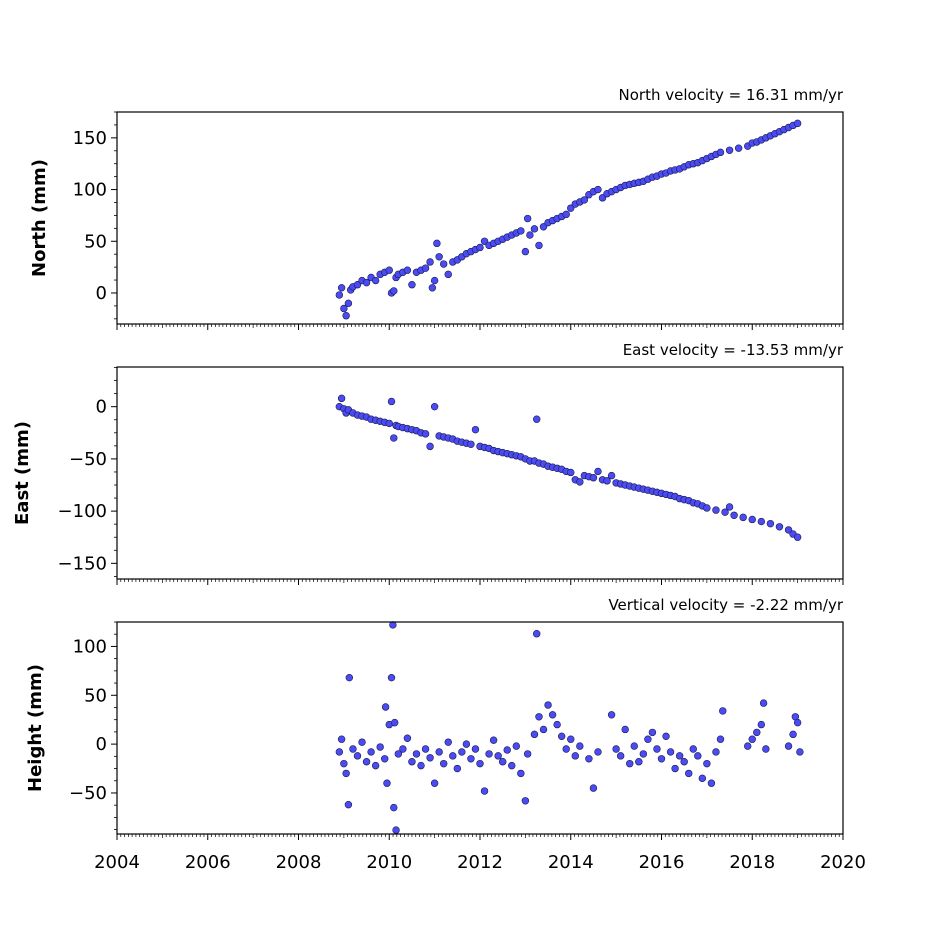 Image resolution: width=937 pixels, height=937 pixels. I want to click on east-y-tick-label: −100, so click(82, 511).